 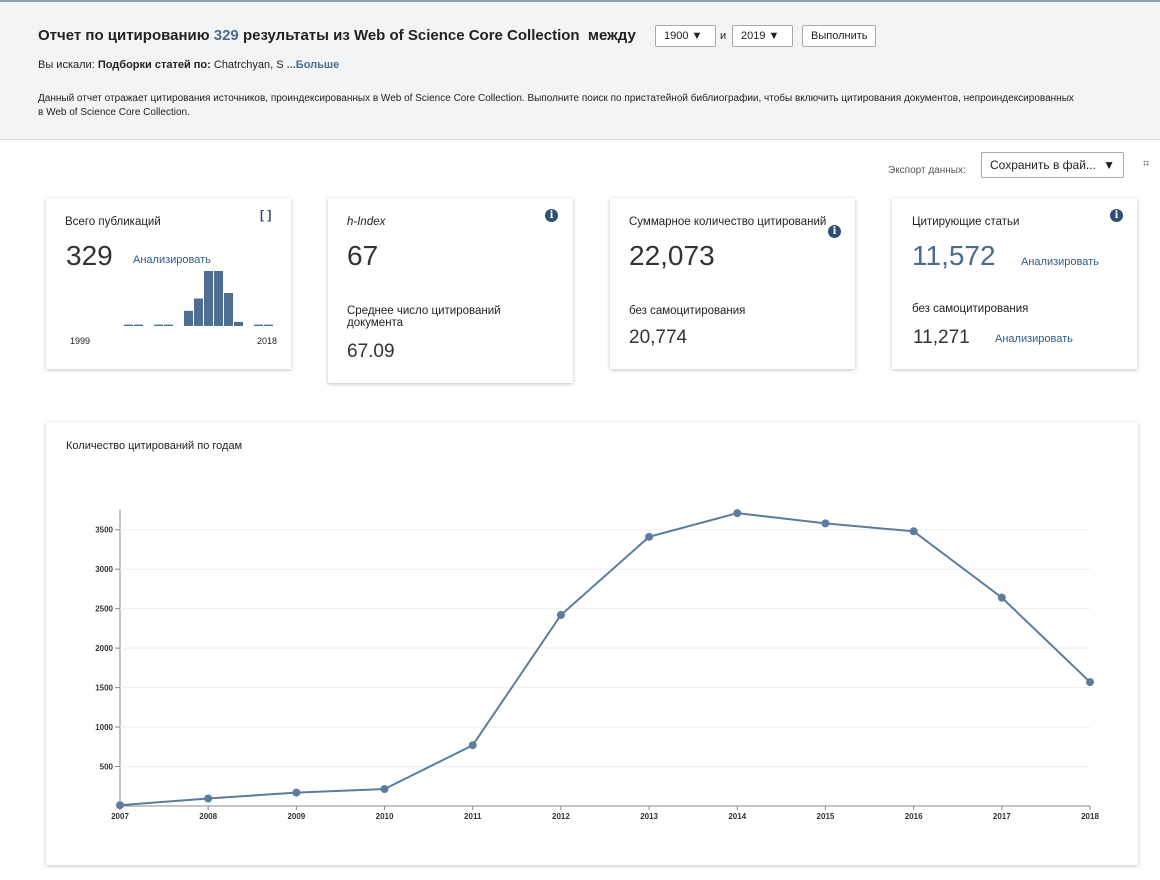 I want to click on card-value: 67, so click(x=363, y=255).